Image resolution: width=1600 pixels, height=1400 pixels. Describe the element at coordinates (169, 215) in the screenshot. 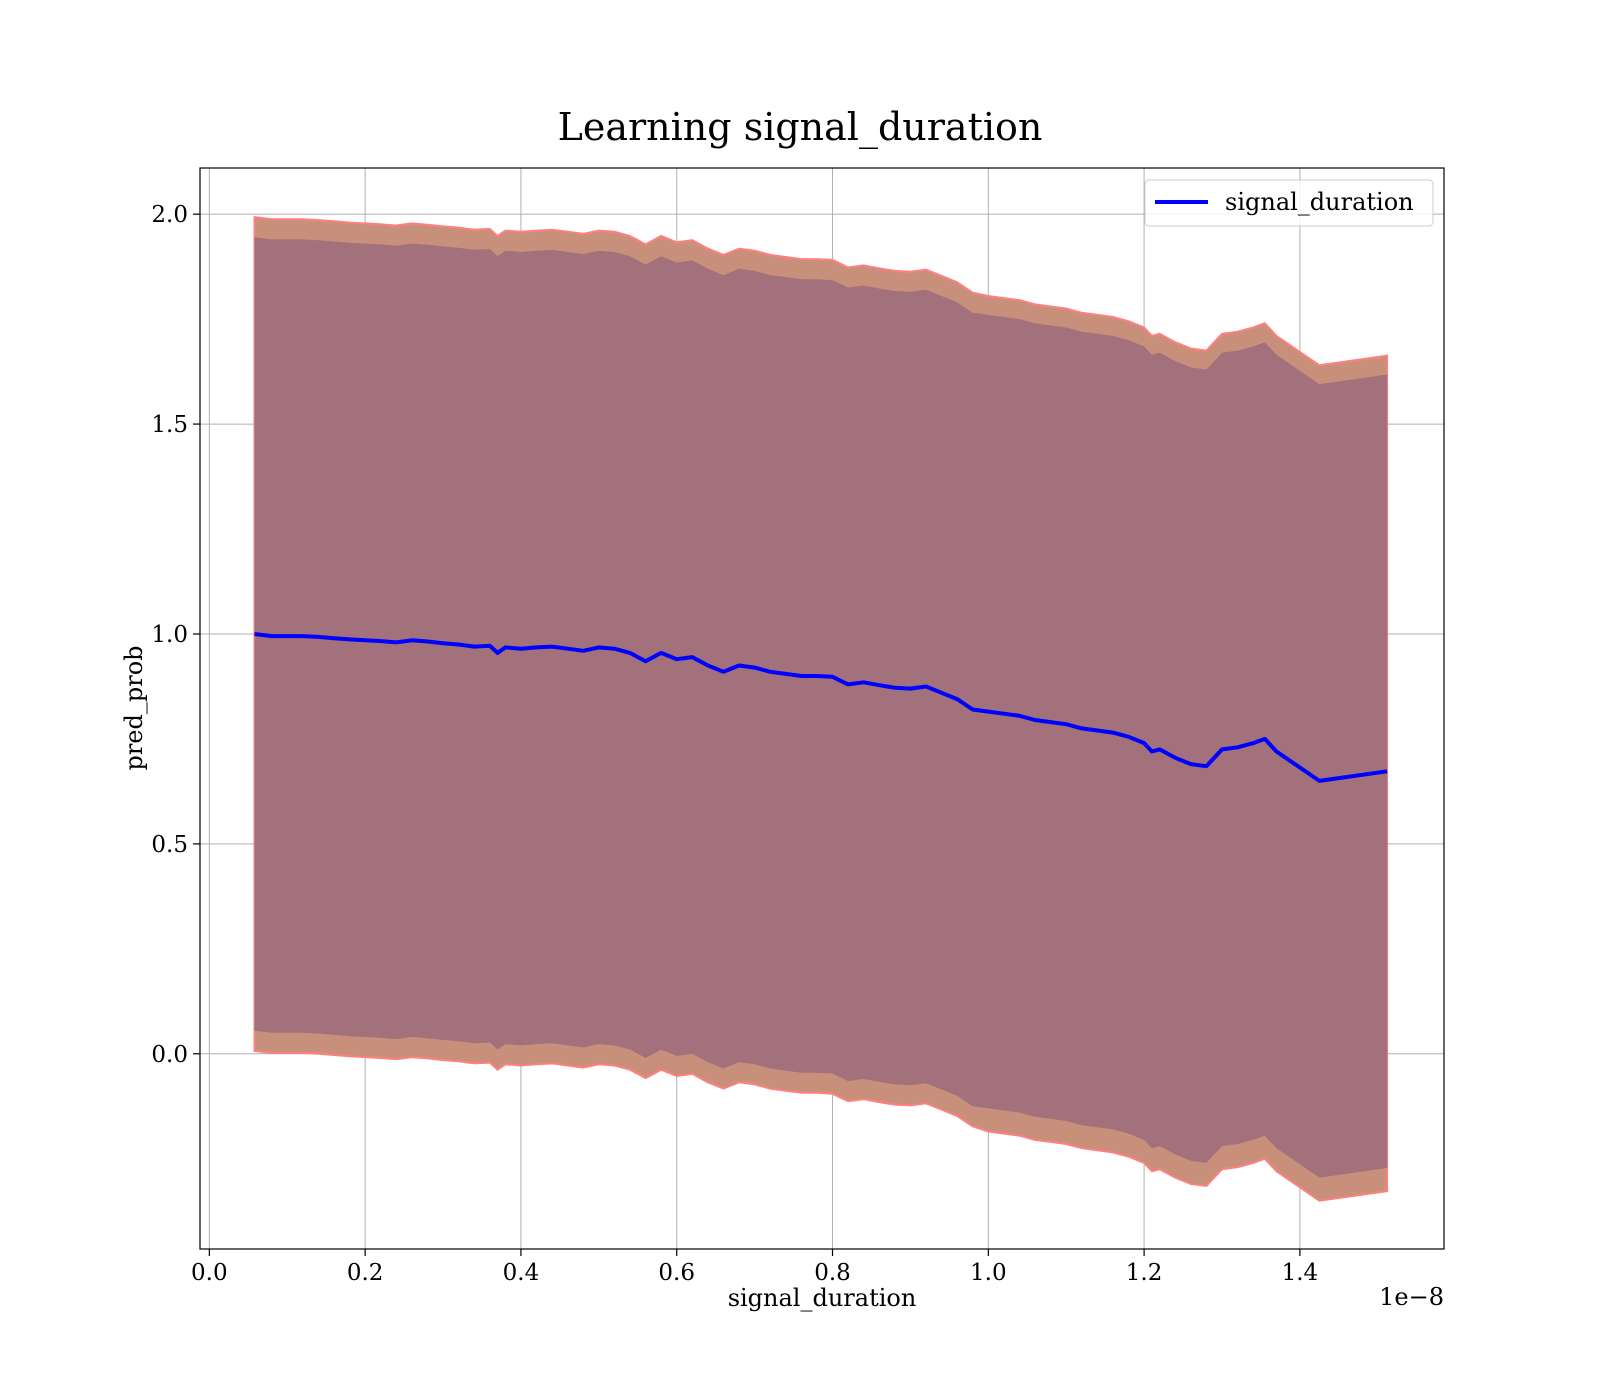

I see `y-tick-label: 2.0` at that location.